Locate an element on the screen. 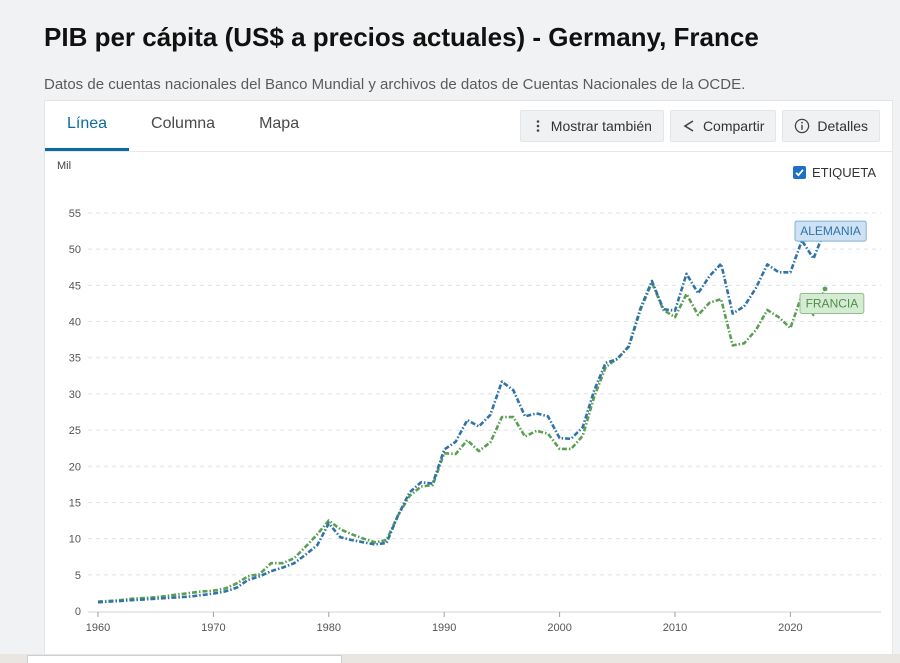  y-tick-label: 20 is located at coordinates (75, 467).